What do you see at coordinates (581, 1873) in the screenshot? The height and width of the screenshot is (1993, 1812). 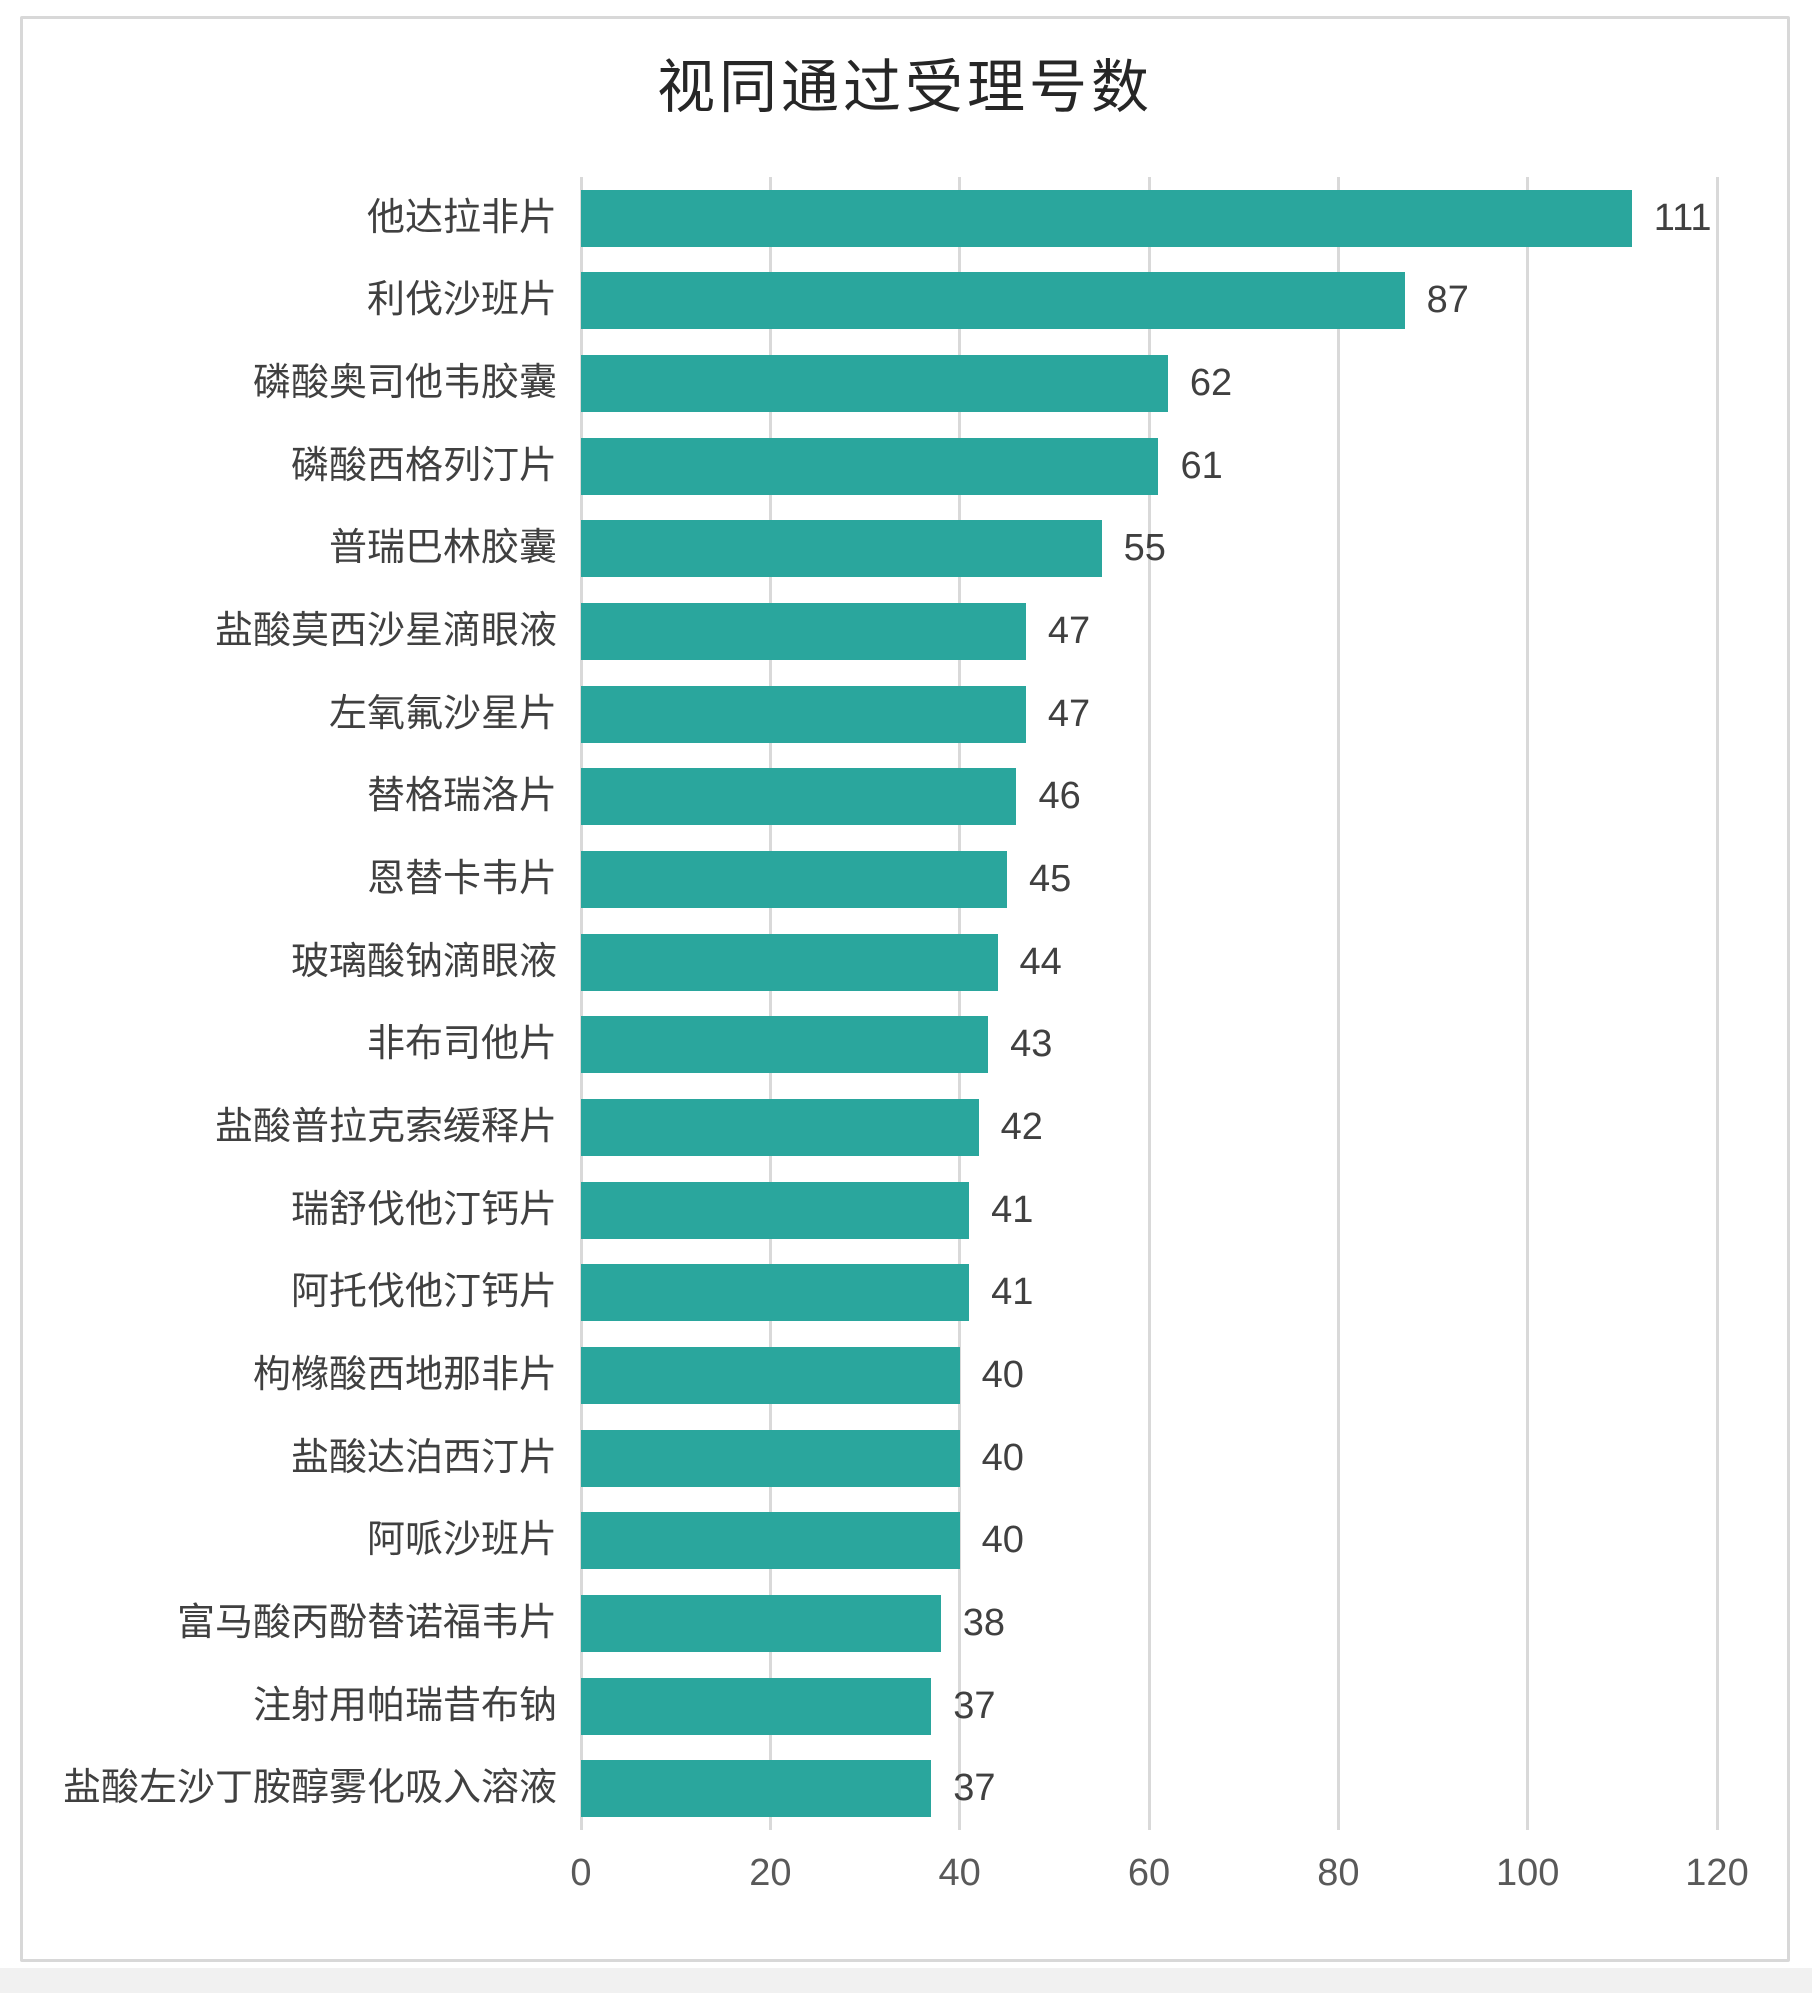 I see `x-tick-label: 0` at bounding box center [581, 1873].